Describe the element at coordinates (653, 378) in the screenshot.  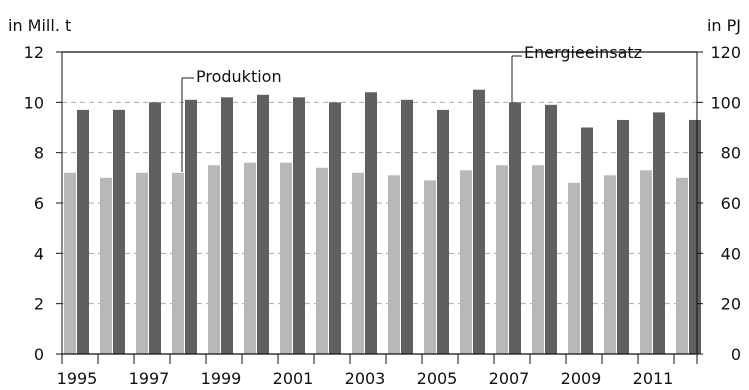
I see `x-tick-label: 2011` at that location.